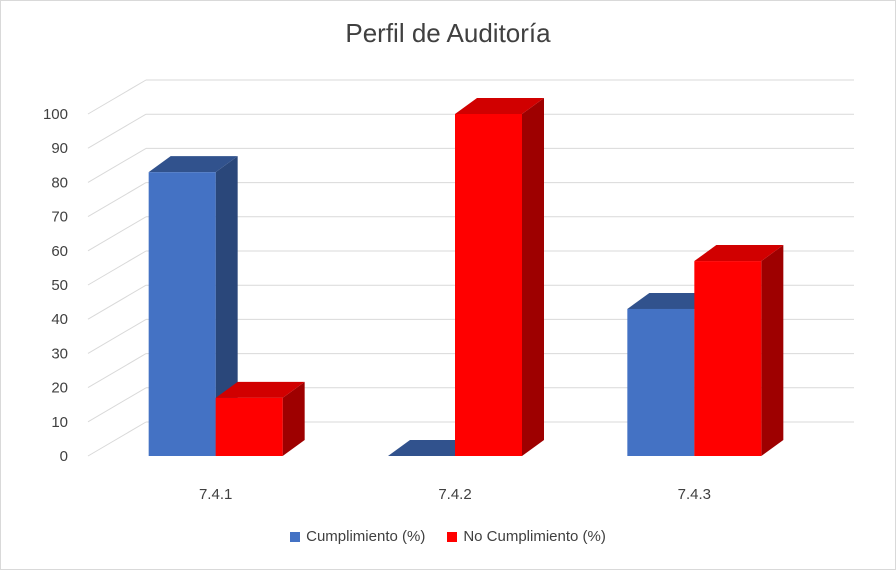 This screenshot has width=896, height=570. I want to click on legend-item-cumplimiento: Cumplimiento (%), so click(357, 536).